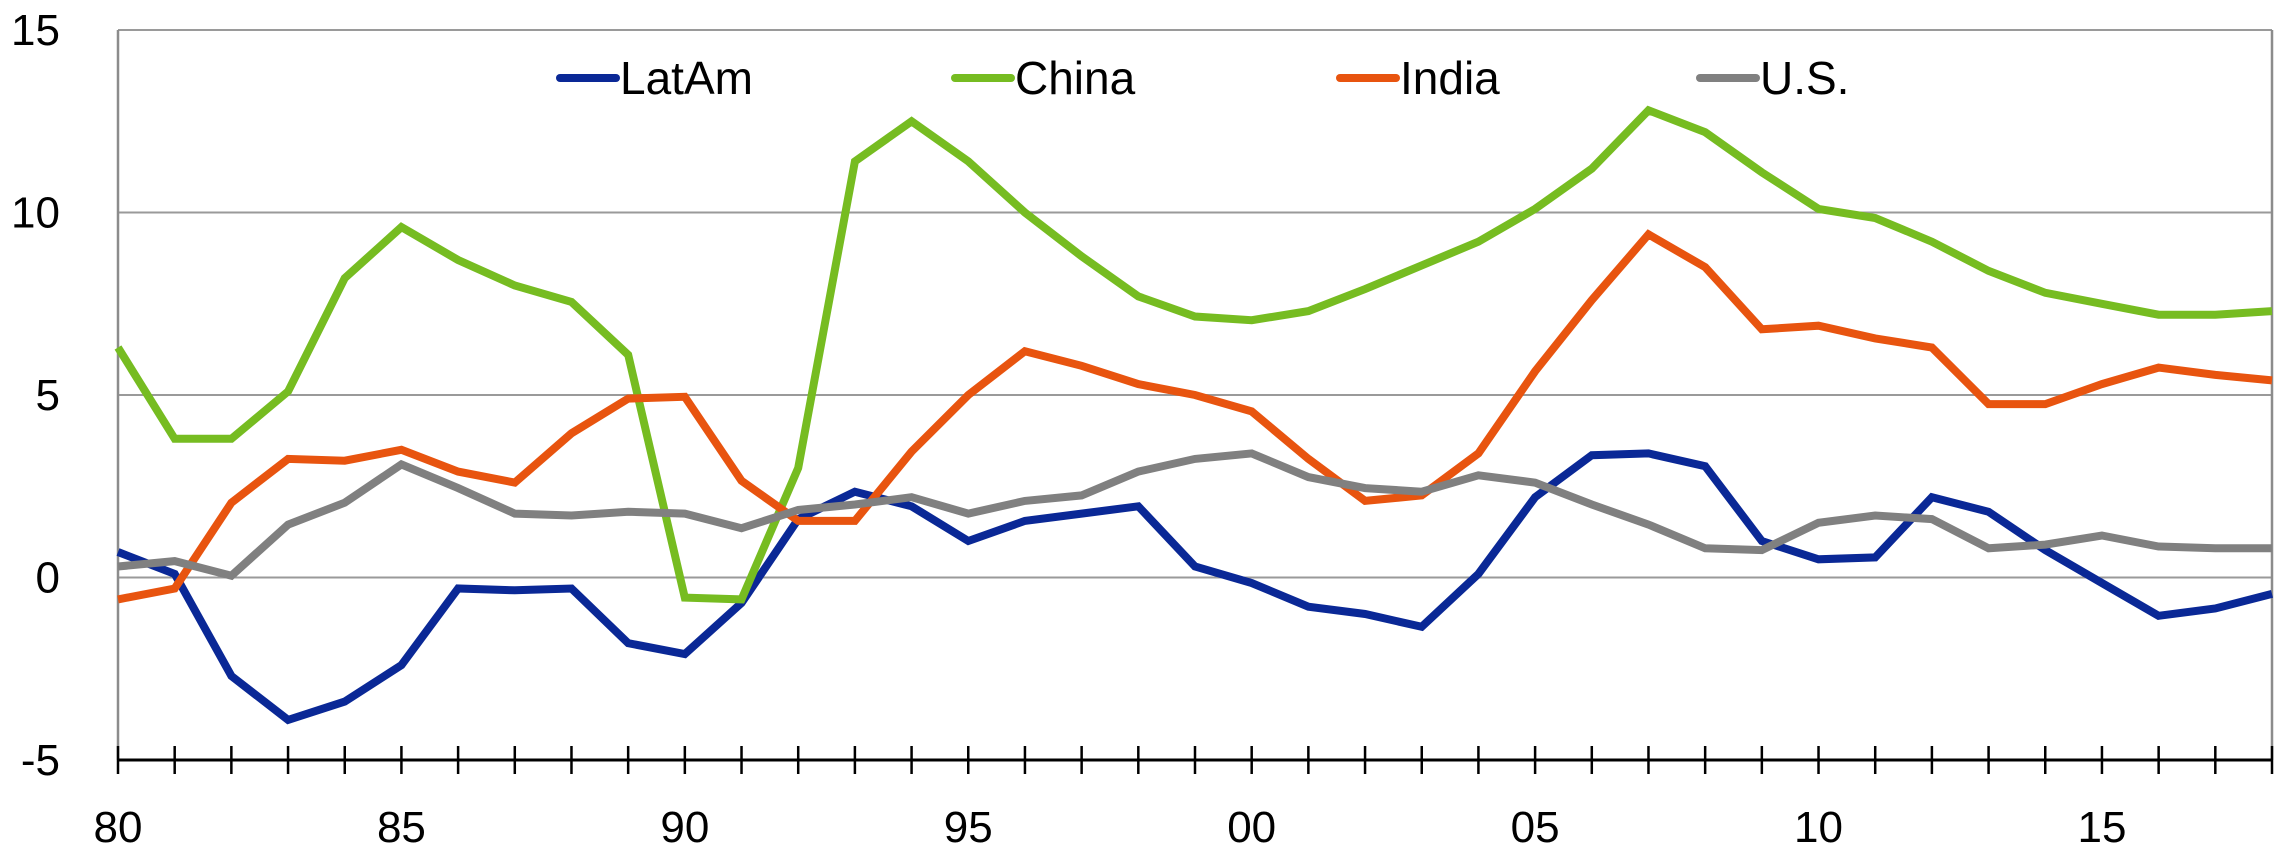 This screenshot has width=2285, height=850. Describe the element at coordinates (1184, 798) in the screenshot. I see `x-axis-ticks: 80 85 90 95 00 05 10 15` at that location.